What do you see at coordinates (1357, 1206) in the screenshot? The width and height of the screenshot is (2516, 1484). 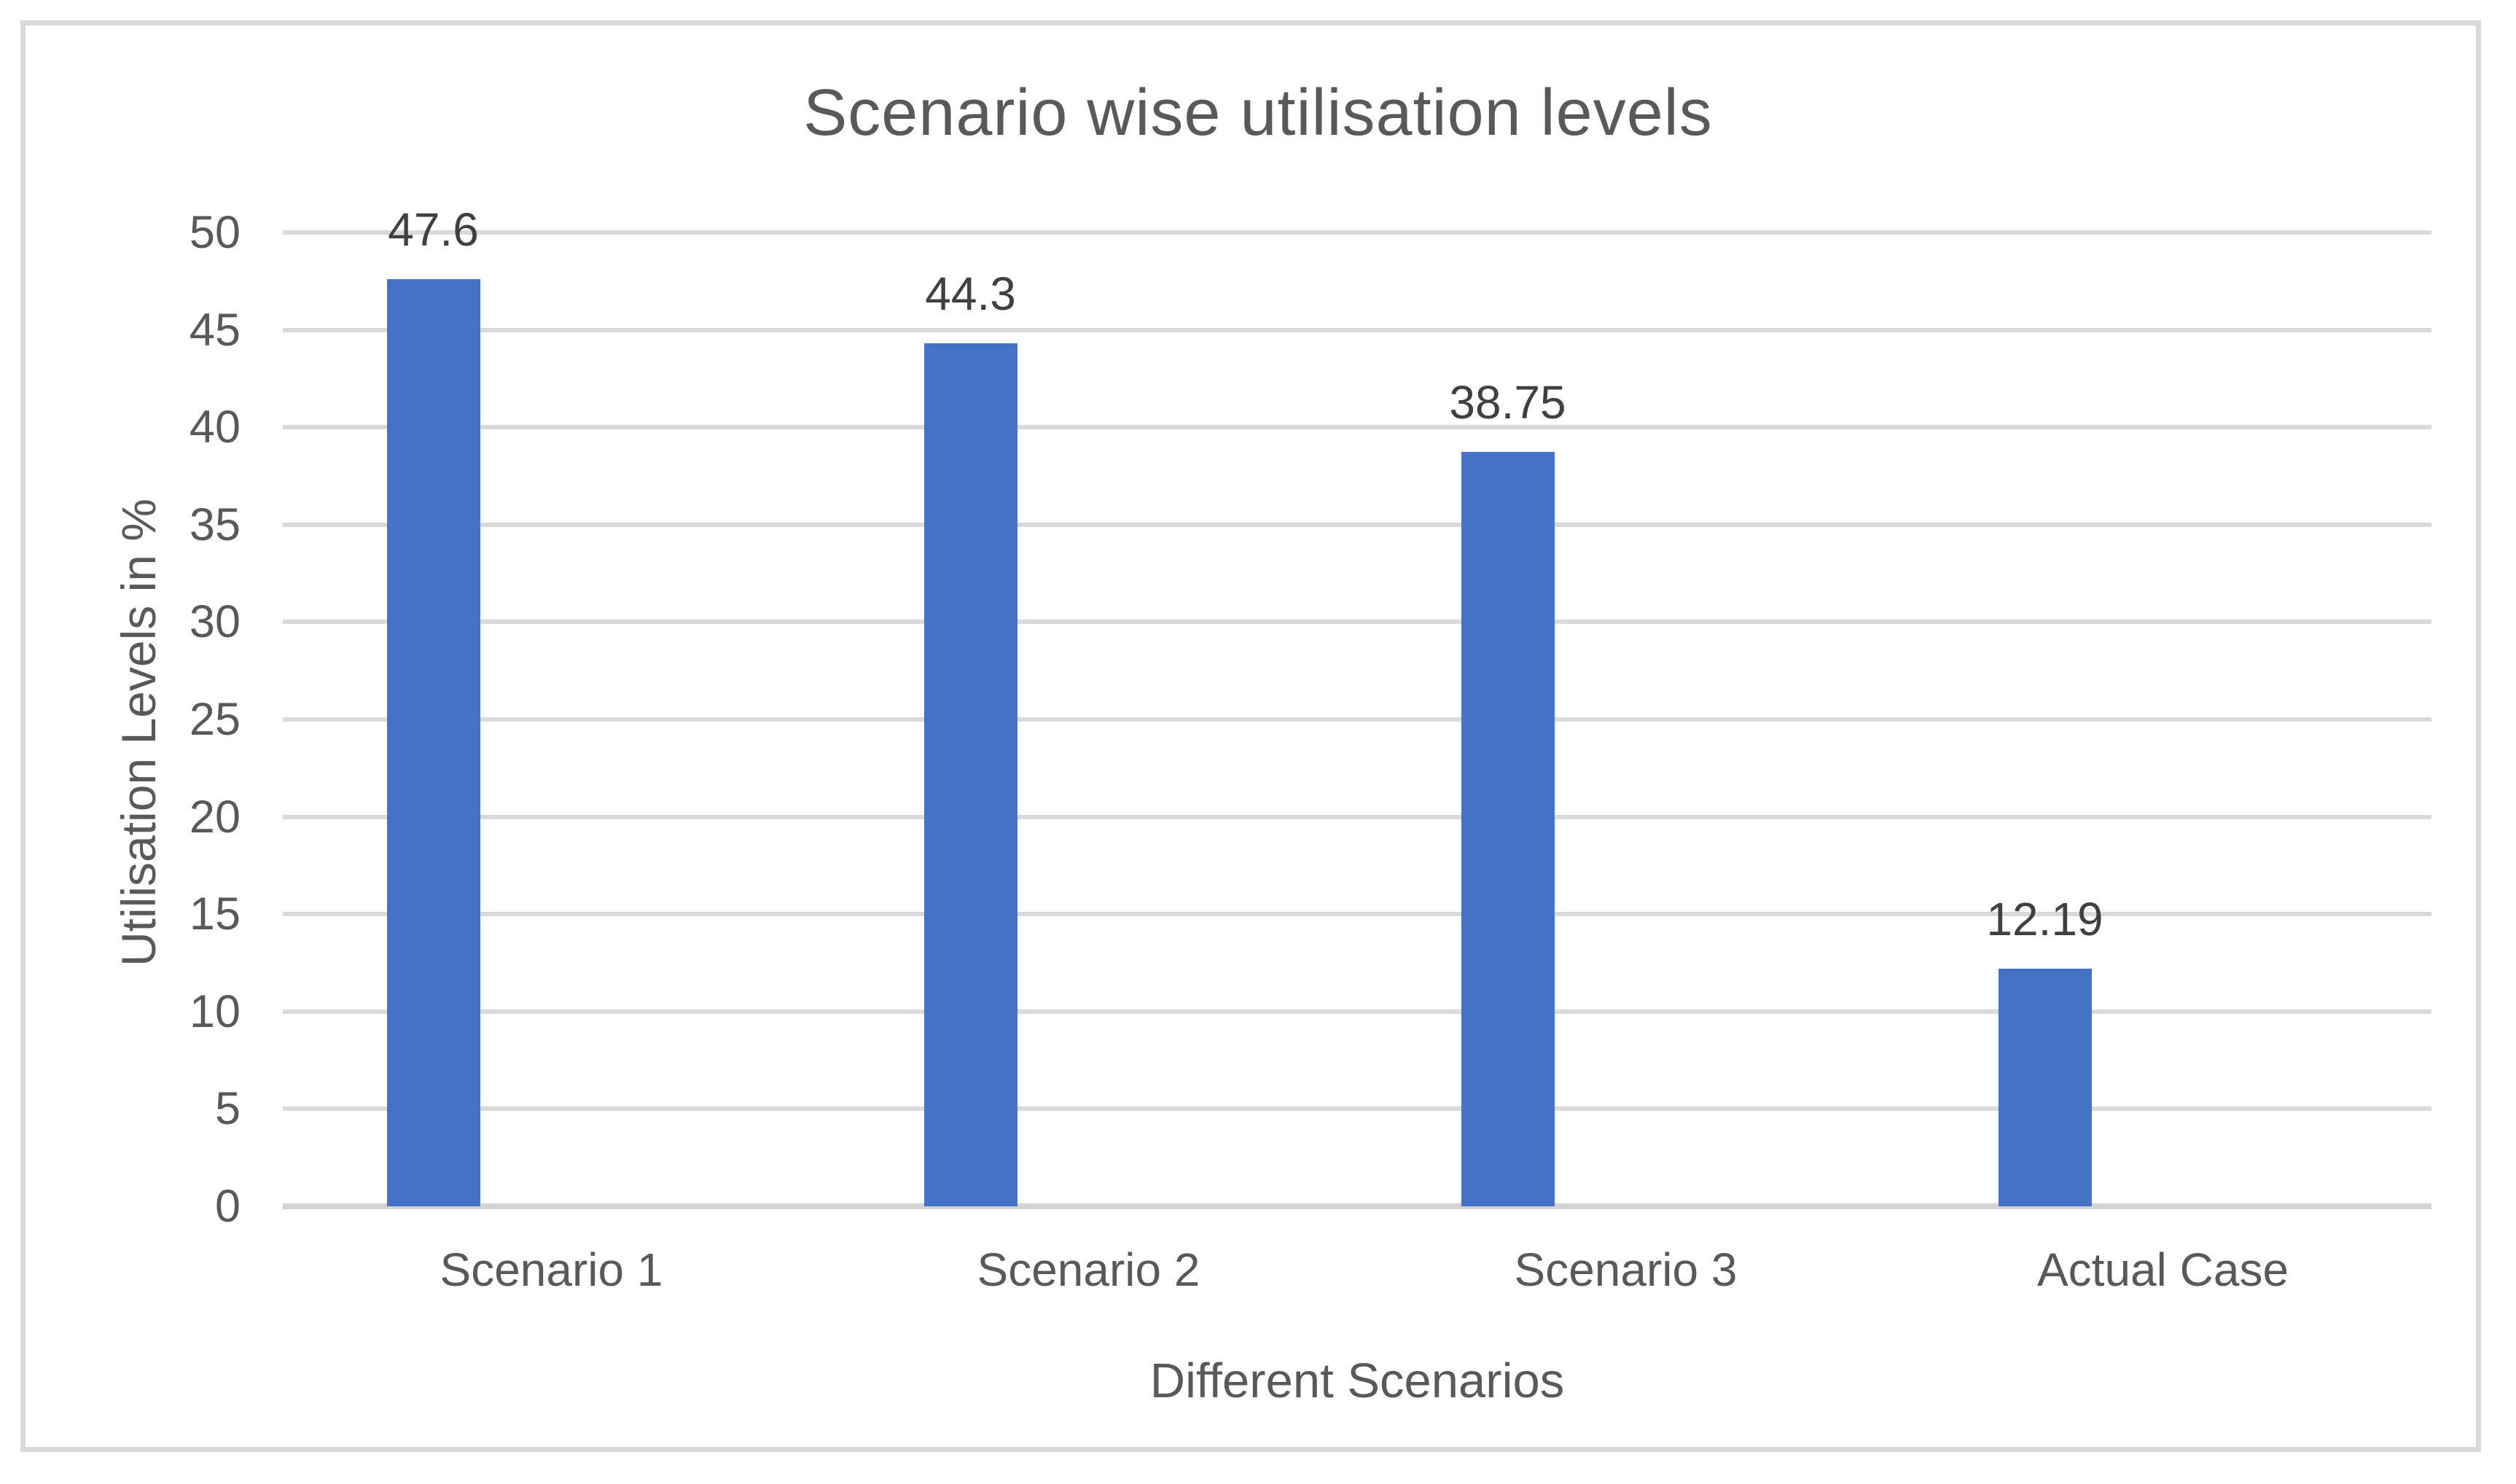 I see `x-axis-line` at bounding box center [1357, 1206].